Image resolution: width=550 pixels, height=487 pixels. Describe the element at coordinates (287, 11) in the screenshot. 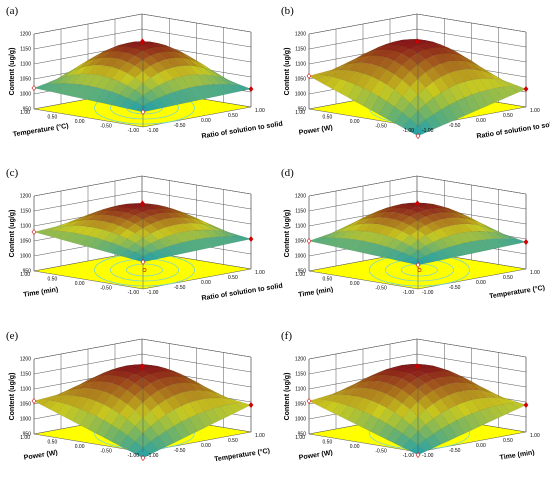

I see `panel-label: (b)` at that location.